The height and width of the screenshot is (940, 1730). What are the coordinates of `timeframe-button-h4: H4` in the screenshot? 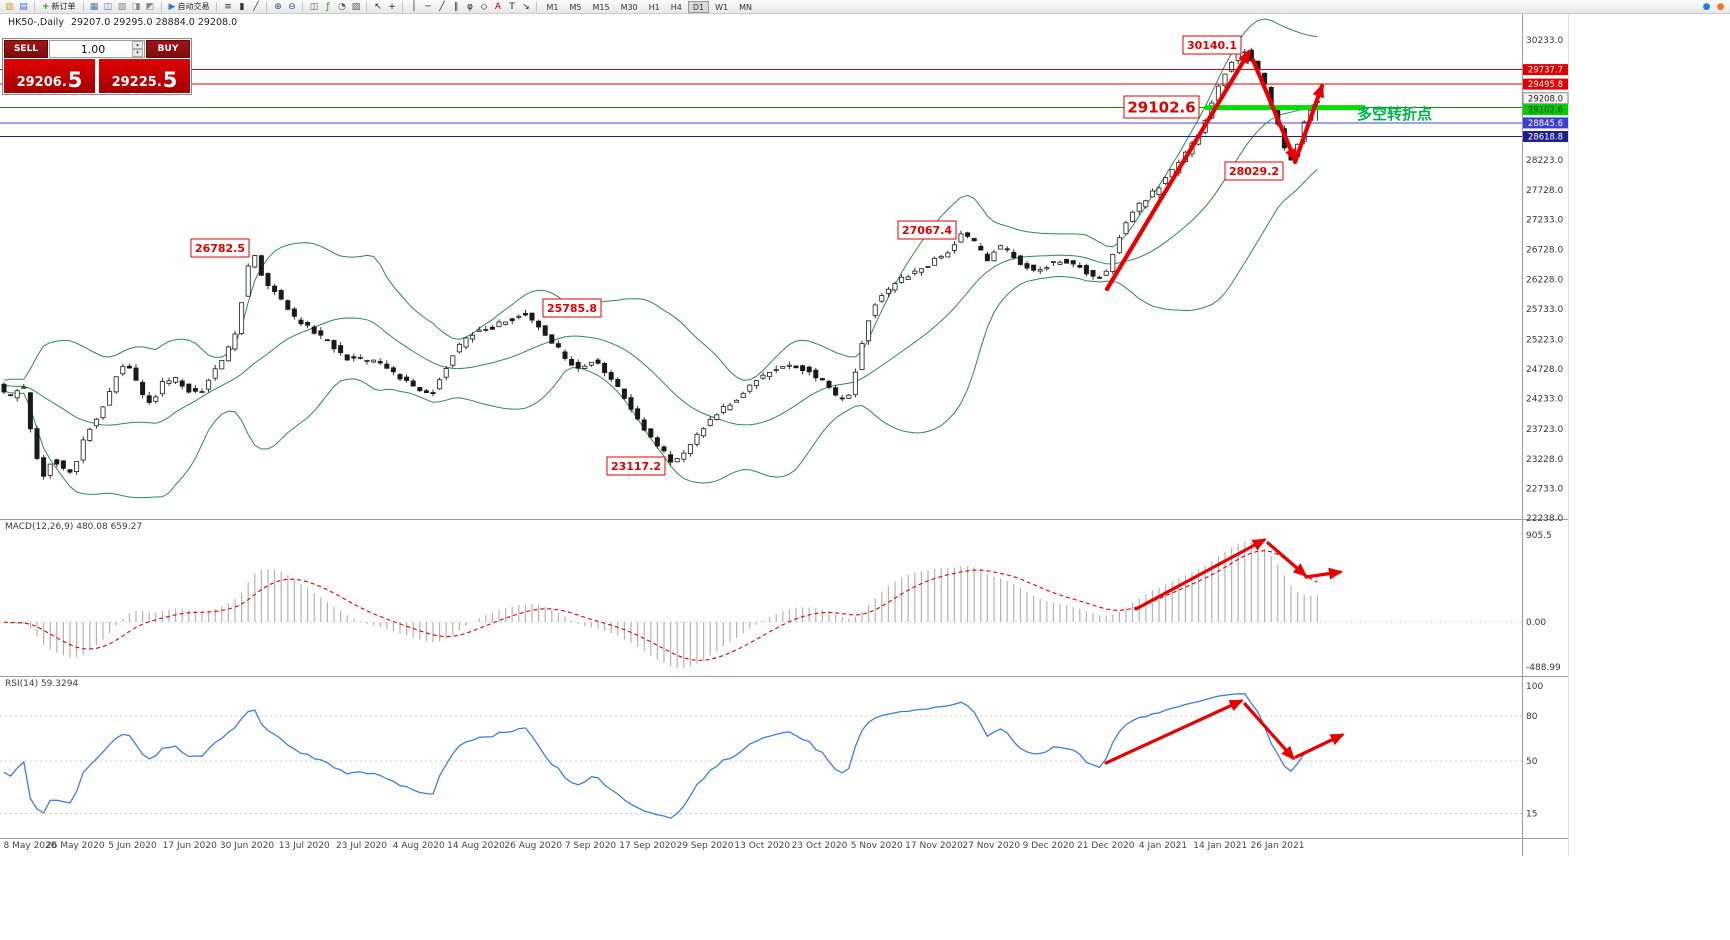 It's located at (676, 7).